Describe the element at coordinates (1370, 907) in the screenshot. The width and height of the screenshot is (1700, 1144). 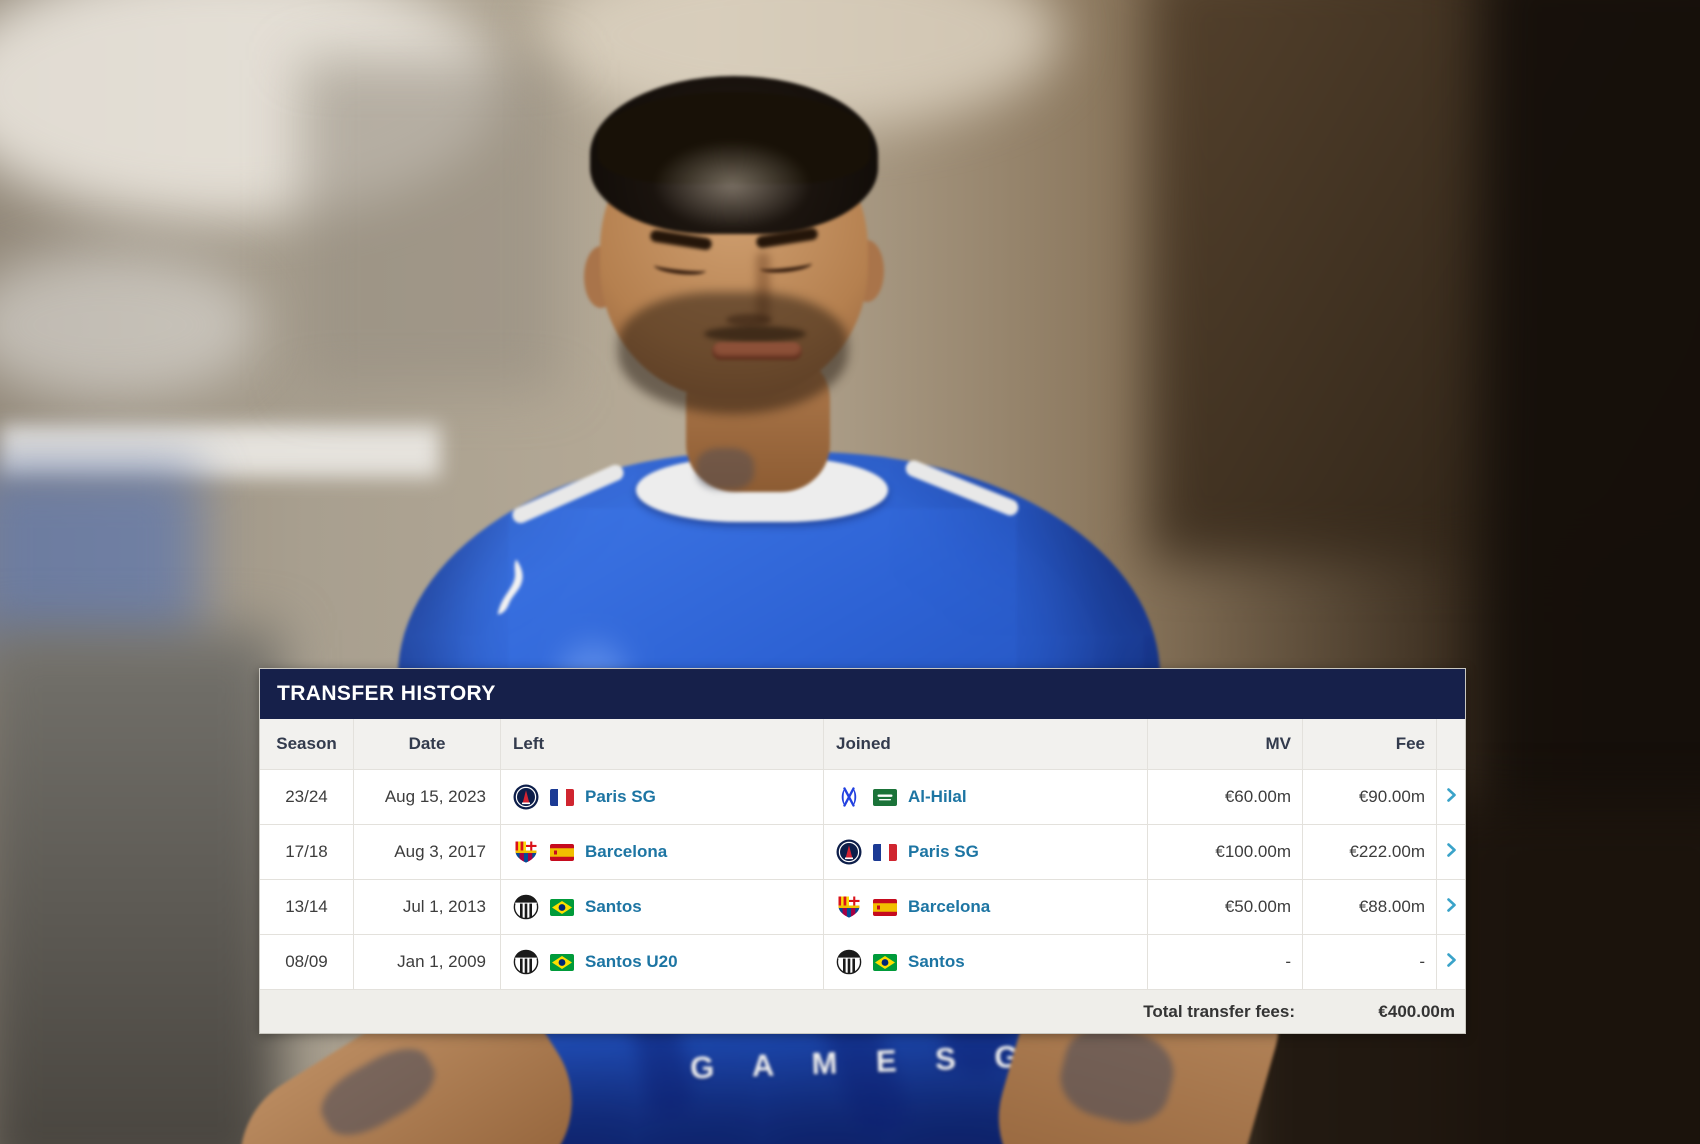
I see `fee-cell: €88.00m` at that location.